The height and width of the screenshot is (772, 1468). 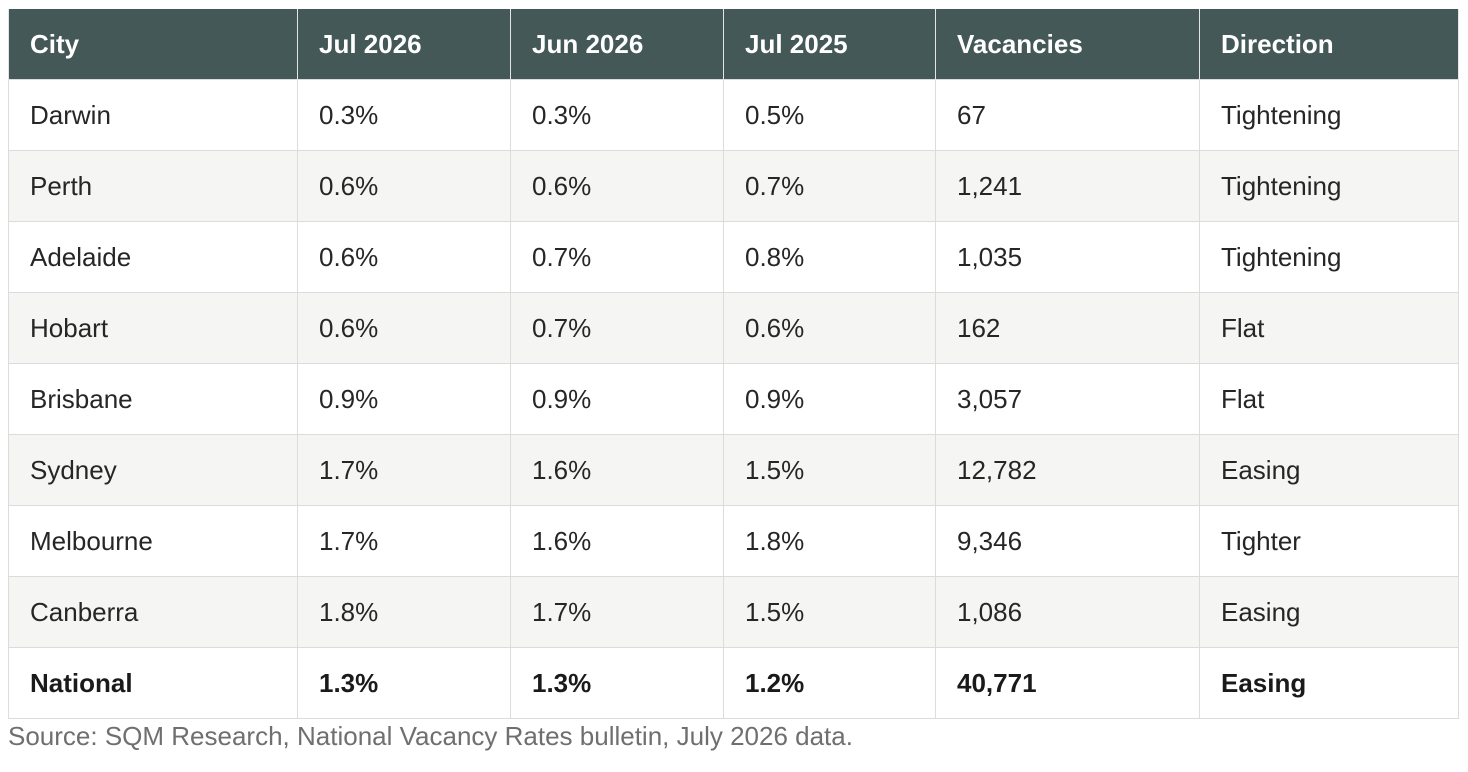 I want to click on column-header-direction: Direction, so click(x=1329, y=44).